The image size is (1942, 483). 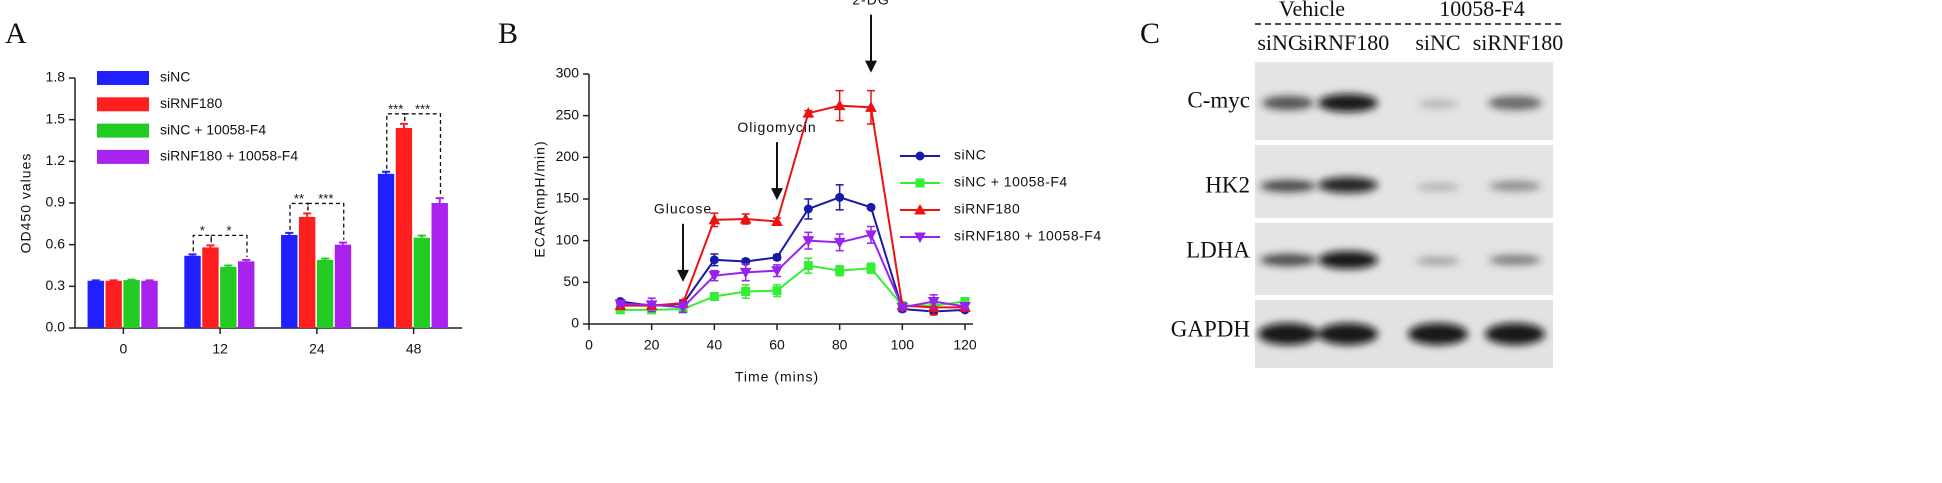 What do you see at coordinates (508, 33) in the screenshot?
I see `panel-label: B` at bounding box center [508, 33].